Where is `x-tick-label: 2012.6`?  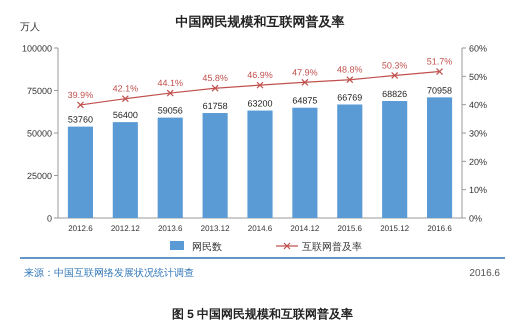
x-tick-label: 2012.6 is located at coordinates (81, 228).